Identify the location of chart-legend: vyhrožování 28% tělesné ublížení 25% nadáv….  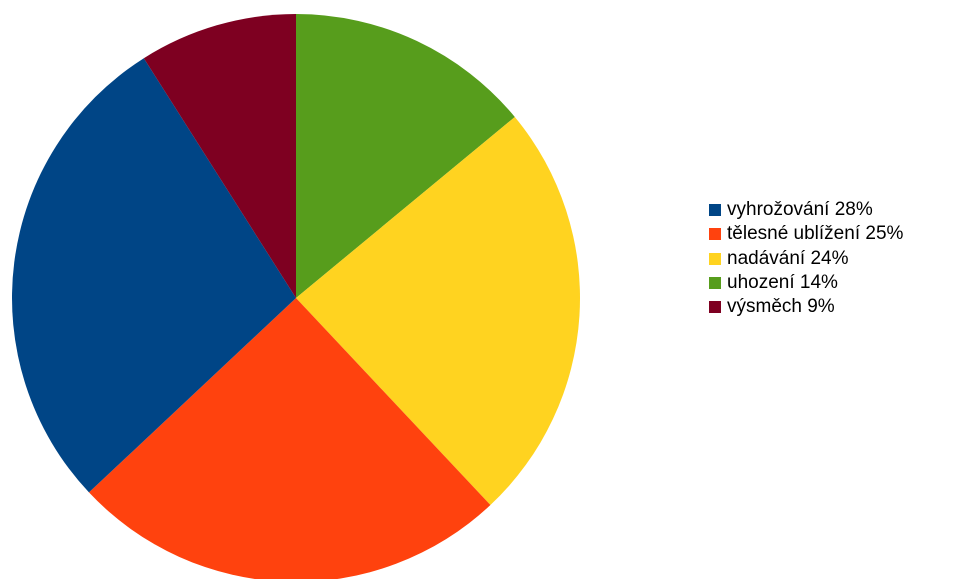
(806, 258).